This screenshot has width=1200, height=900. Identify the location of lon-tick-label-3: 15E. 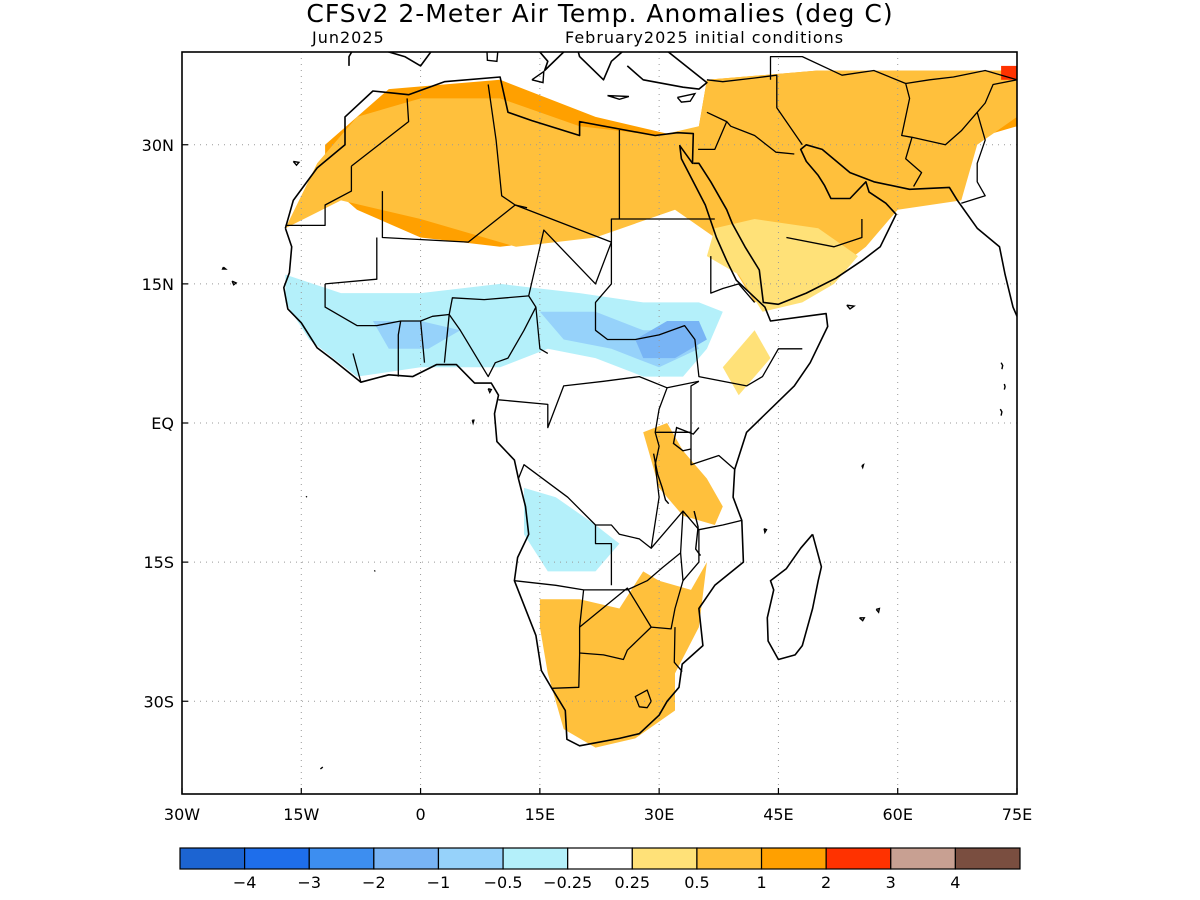
(540, 814).